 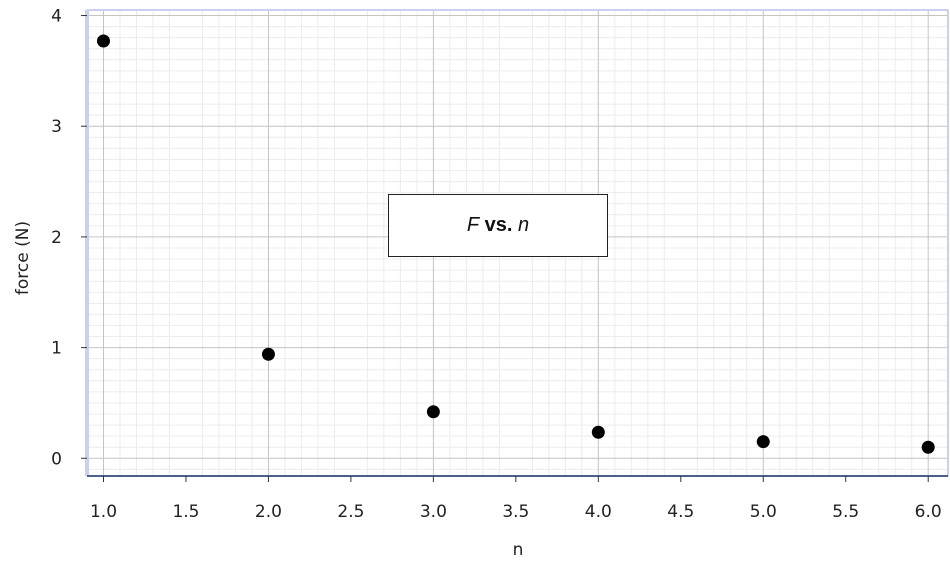 I want to click on legend-box: F vs. n, so click(x=498, y=225).